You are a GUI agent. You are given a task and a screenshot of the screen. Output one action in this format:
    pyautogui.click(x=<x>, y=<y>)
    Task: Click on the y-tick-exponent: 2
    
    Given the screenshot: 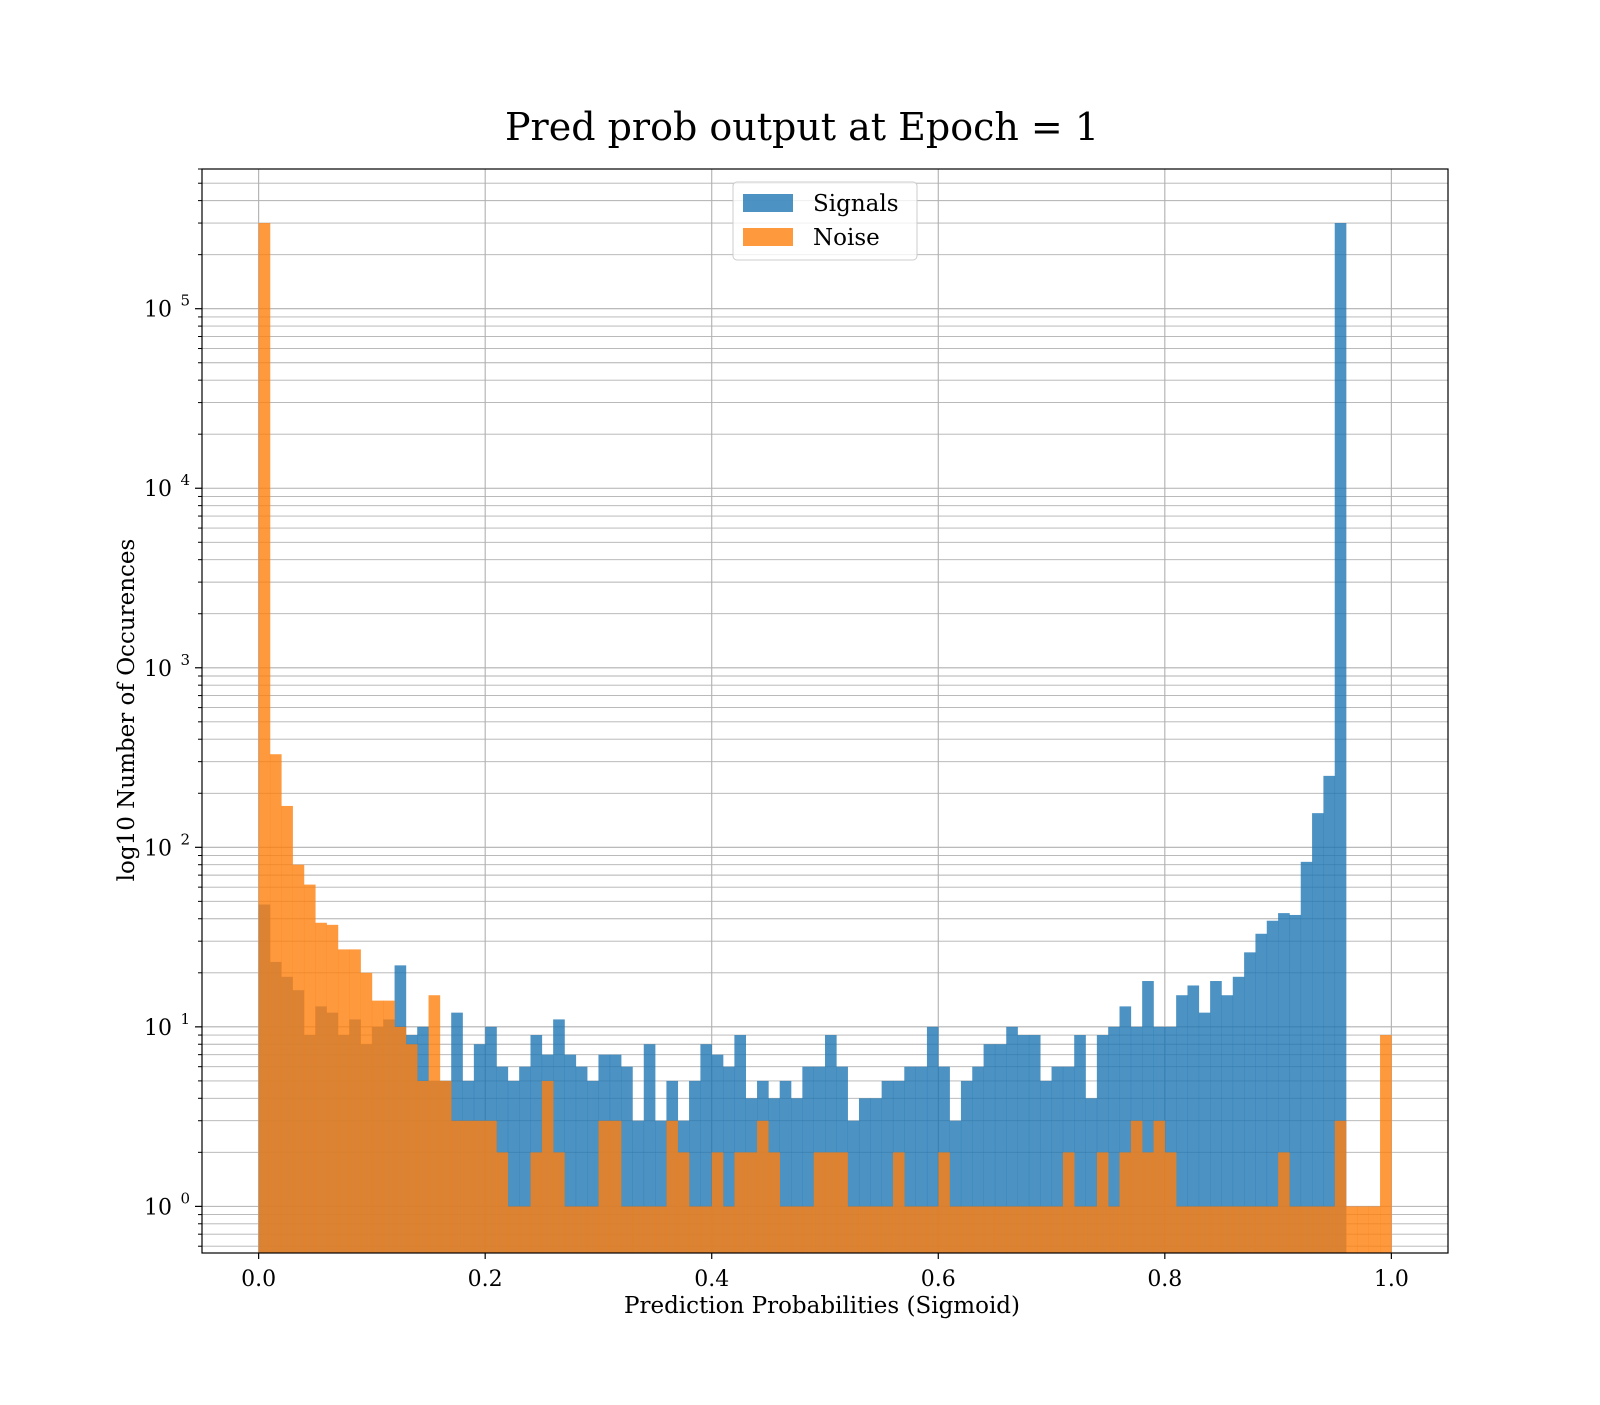 What is the action you would take?
    pyautogui.click(x=185, y=839)
    